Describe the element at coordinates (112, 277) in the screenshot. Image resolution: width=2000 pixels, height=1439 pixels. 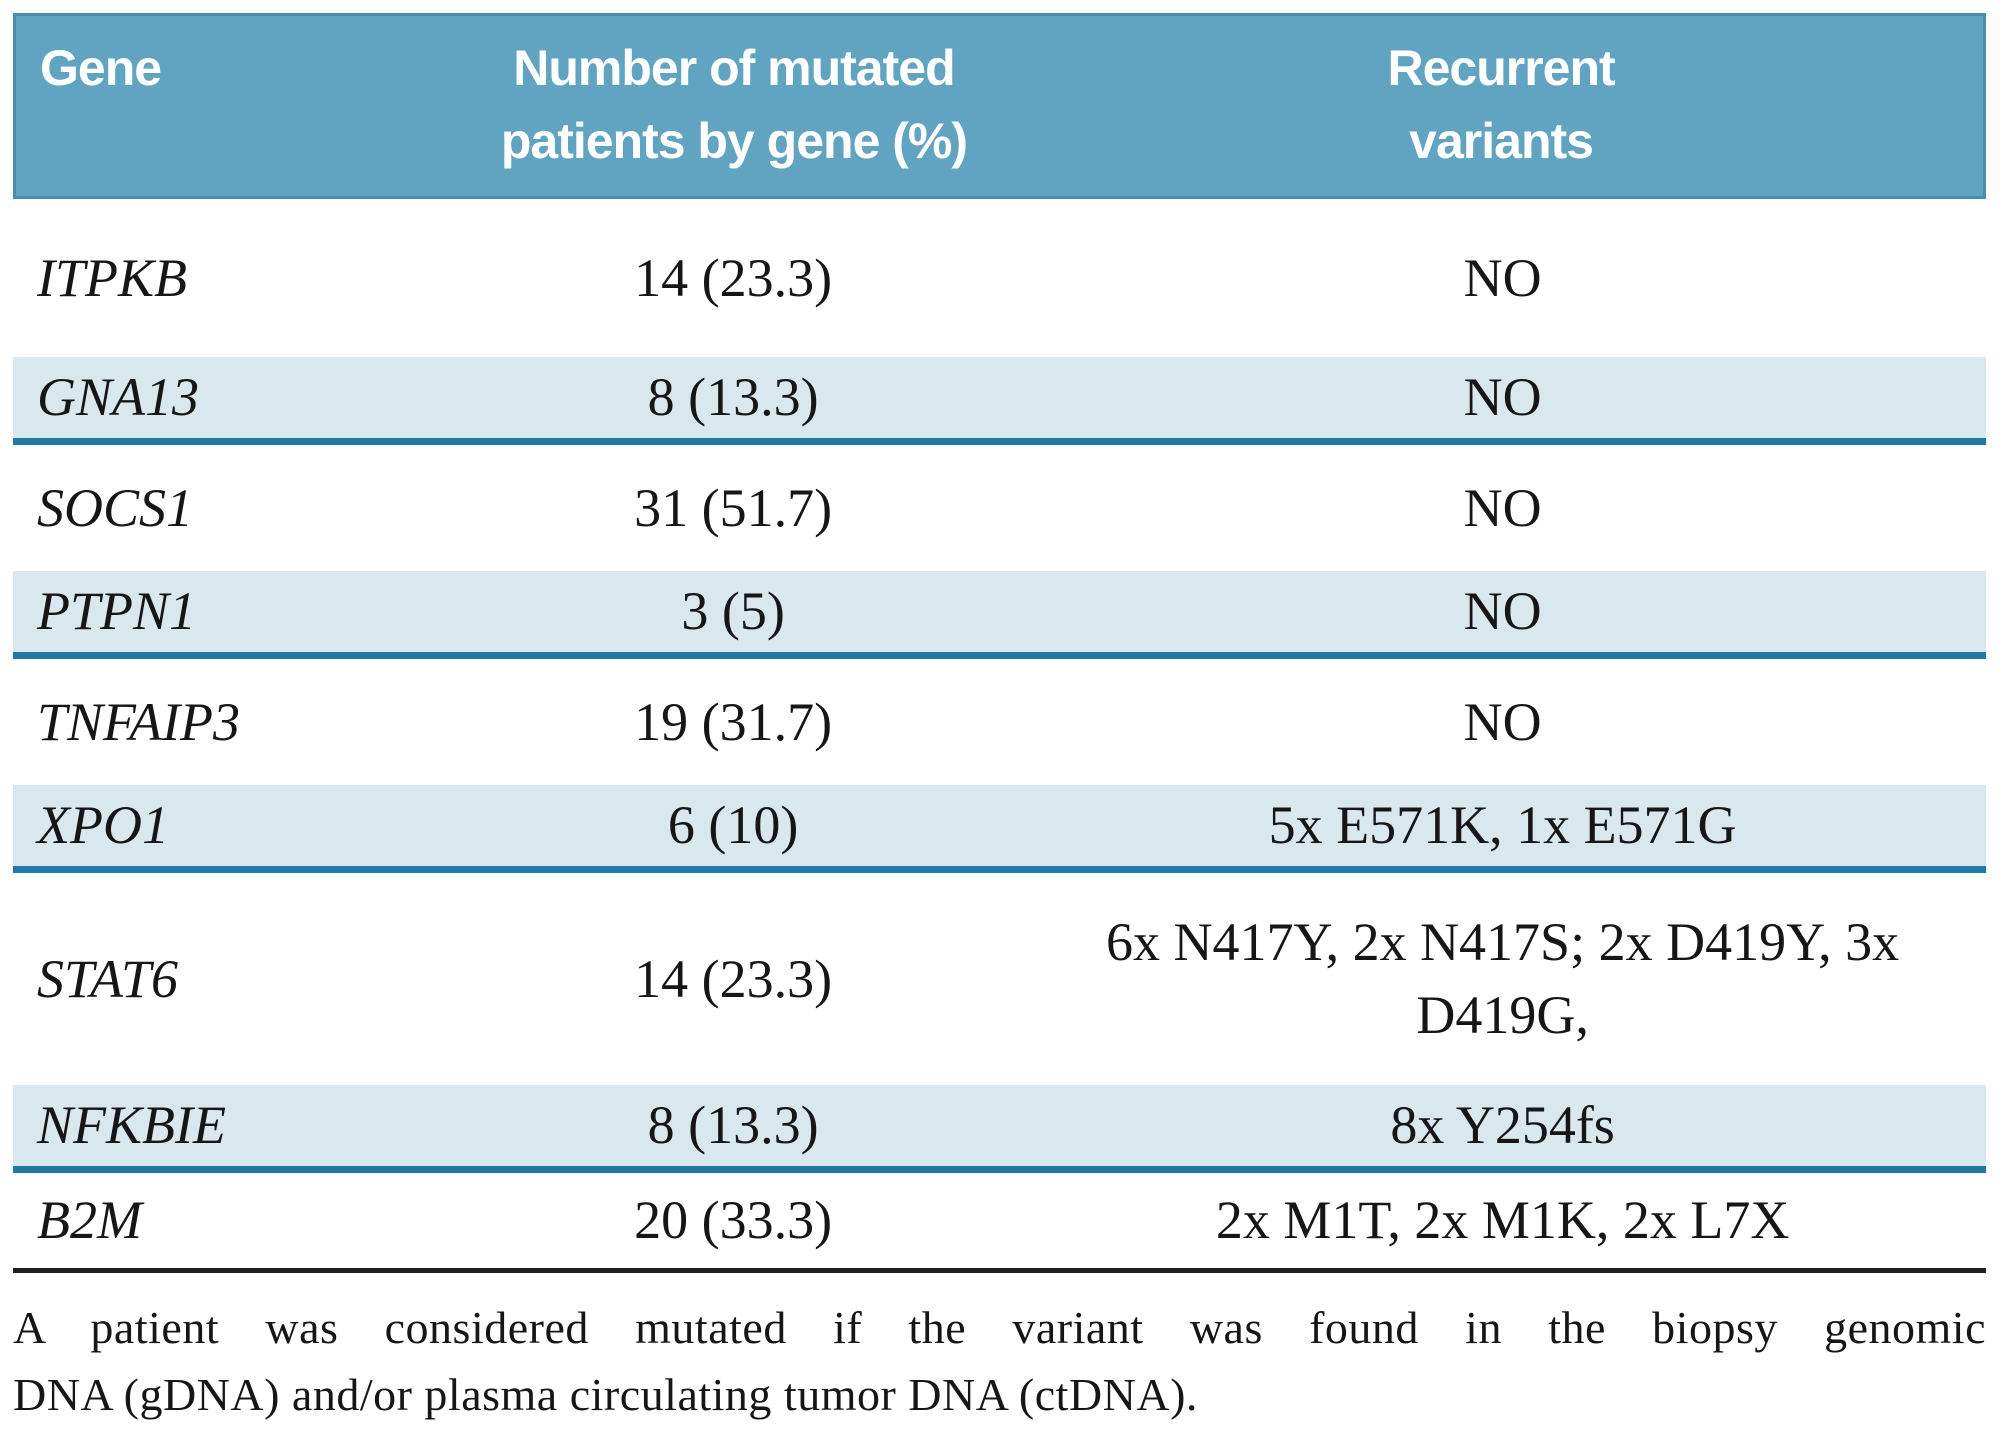
I see `gene-cell: ITPKB` at that location.